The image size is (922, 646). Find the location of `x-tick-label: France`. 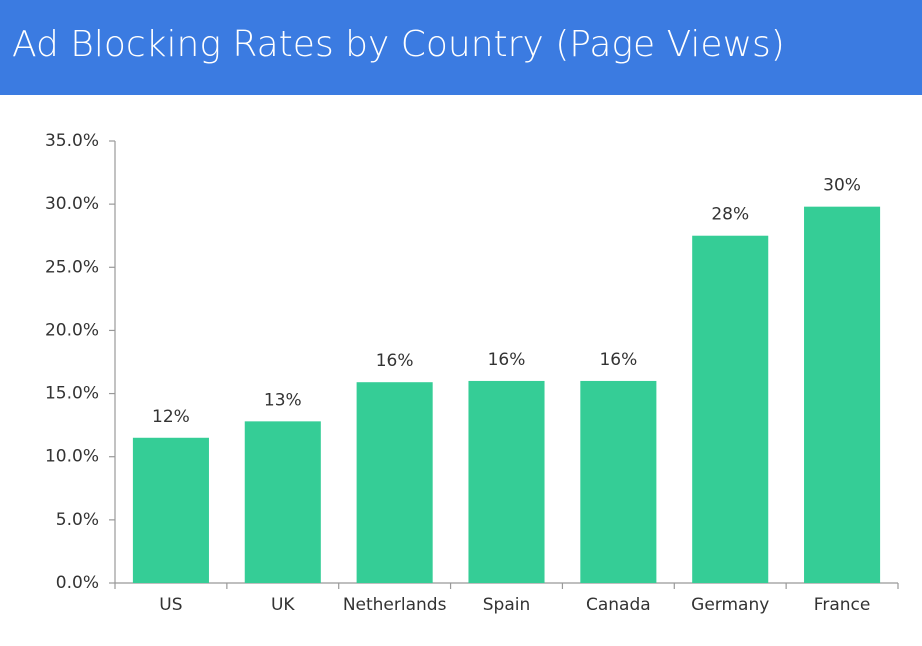

x-tick-label: France is located at coordinates (842, 605).